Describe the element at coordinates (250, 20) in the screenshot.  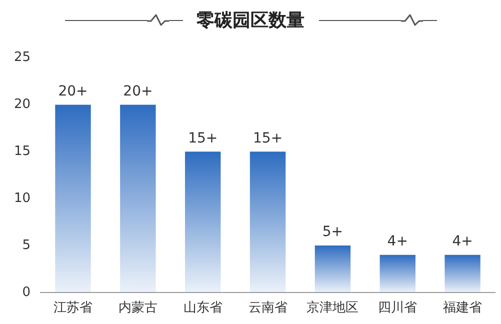
I see `chart-title: 零碳园区数量` at that location.